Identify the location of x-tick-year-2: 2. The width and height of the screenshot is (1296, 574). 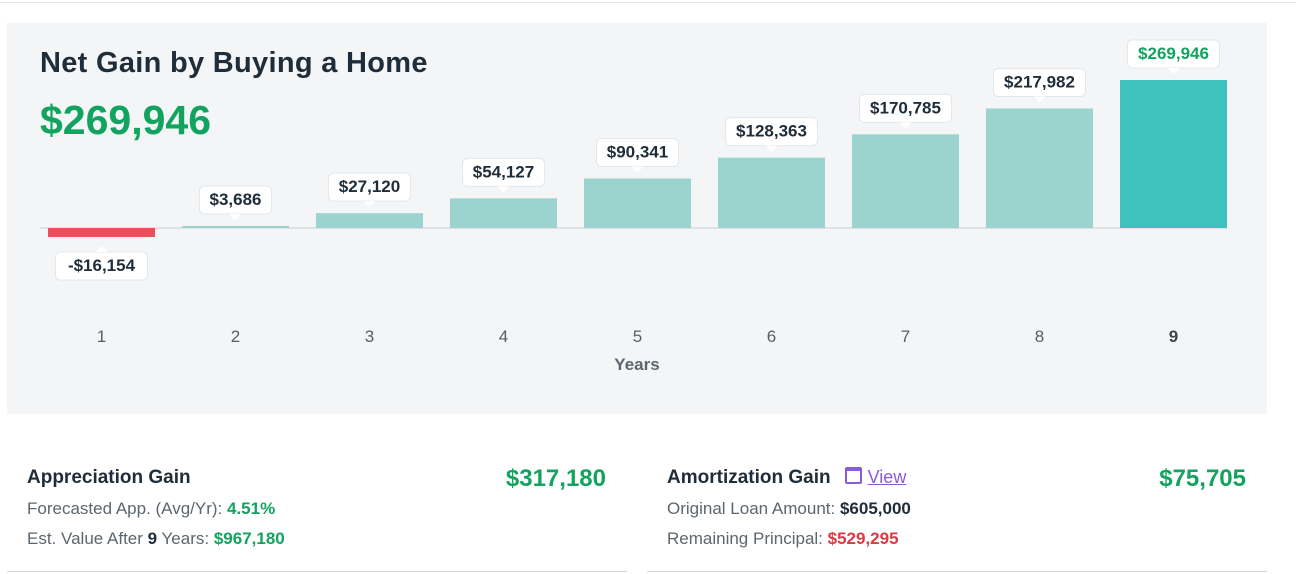
(235, 336).